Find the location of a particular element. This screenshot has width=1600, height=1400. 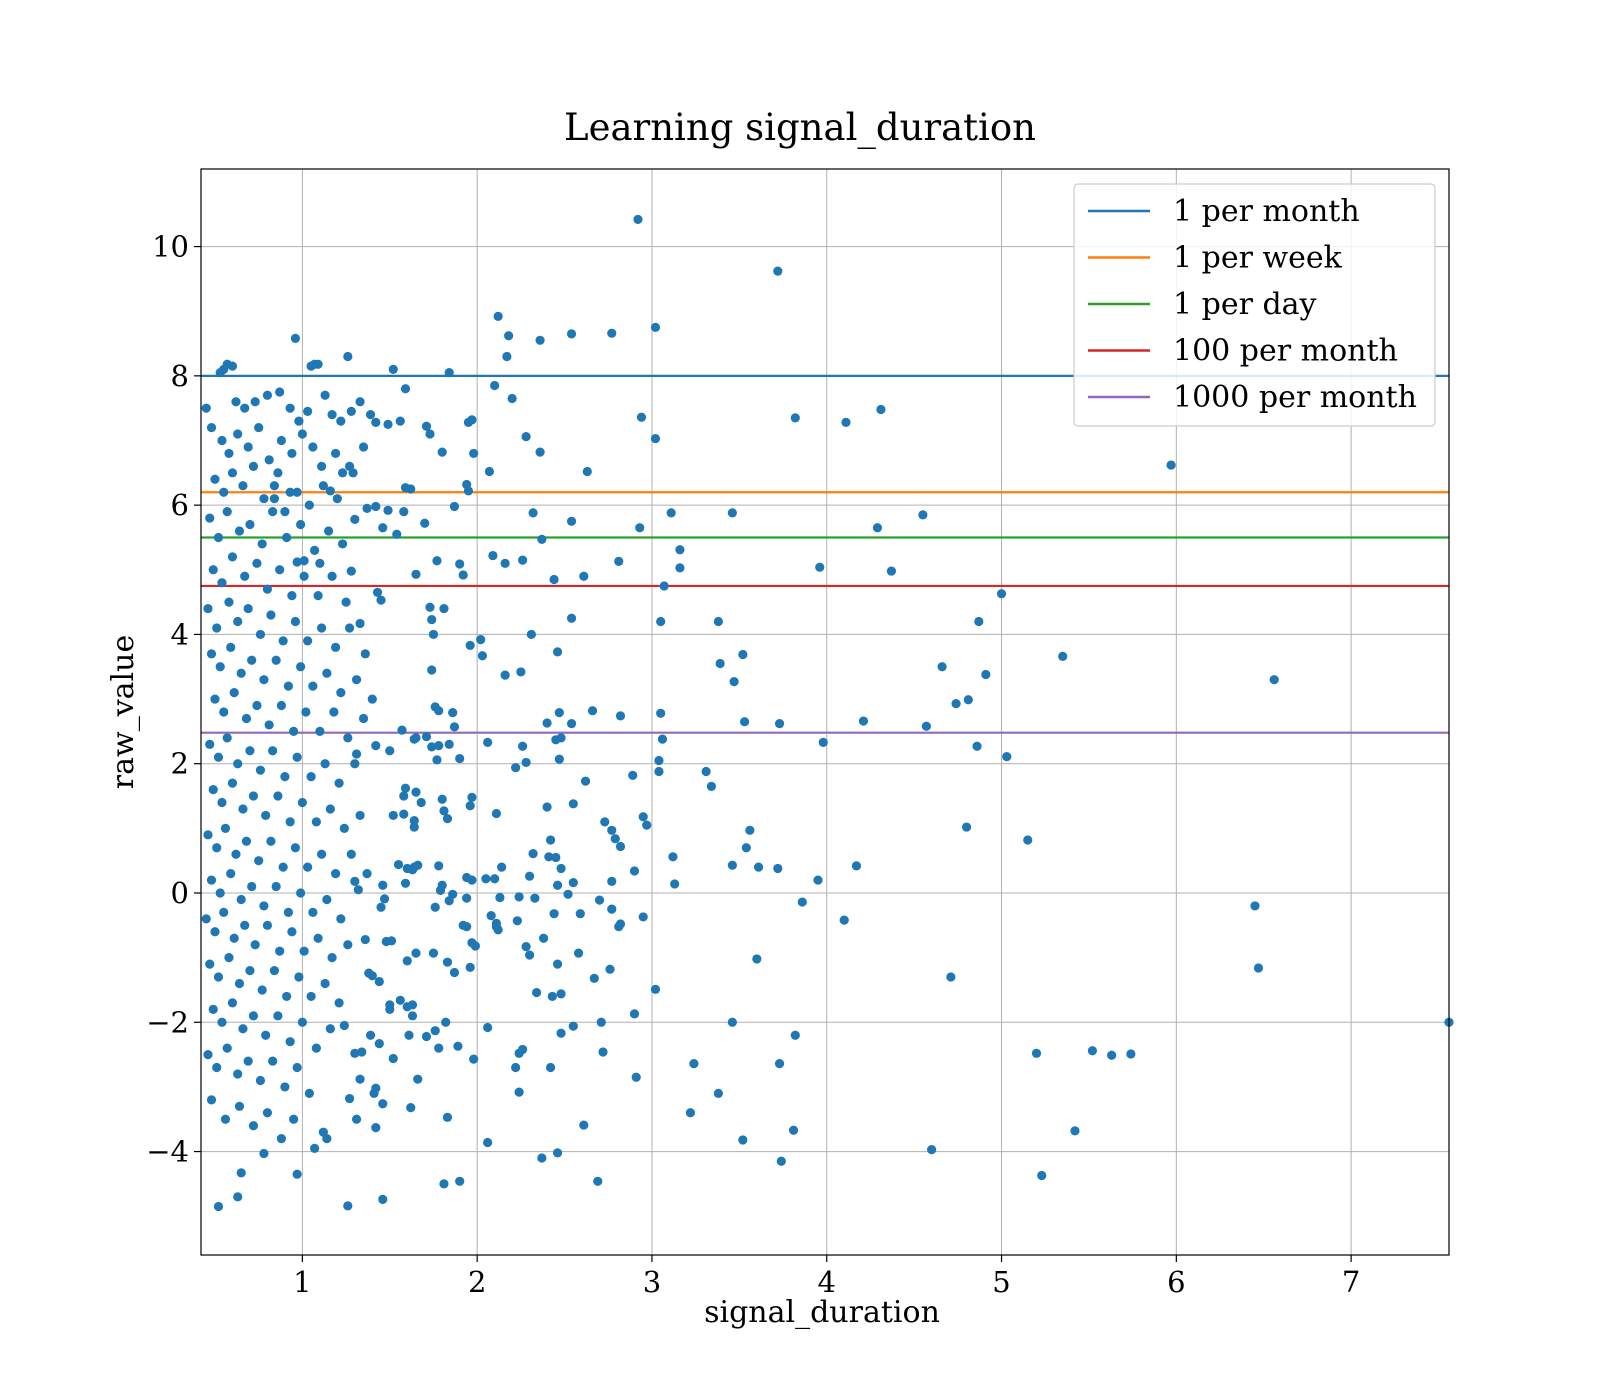

x-tick-label: 6 is located at coordinates (1176, 1282).